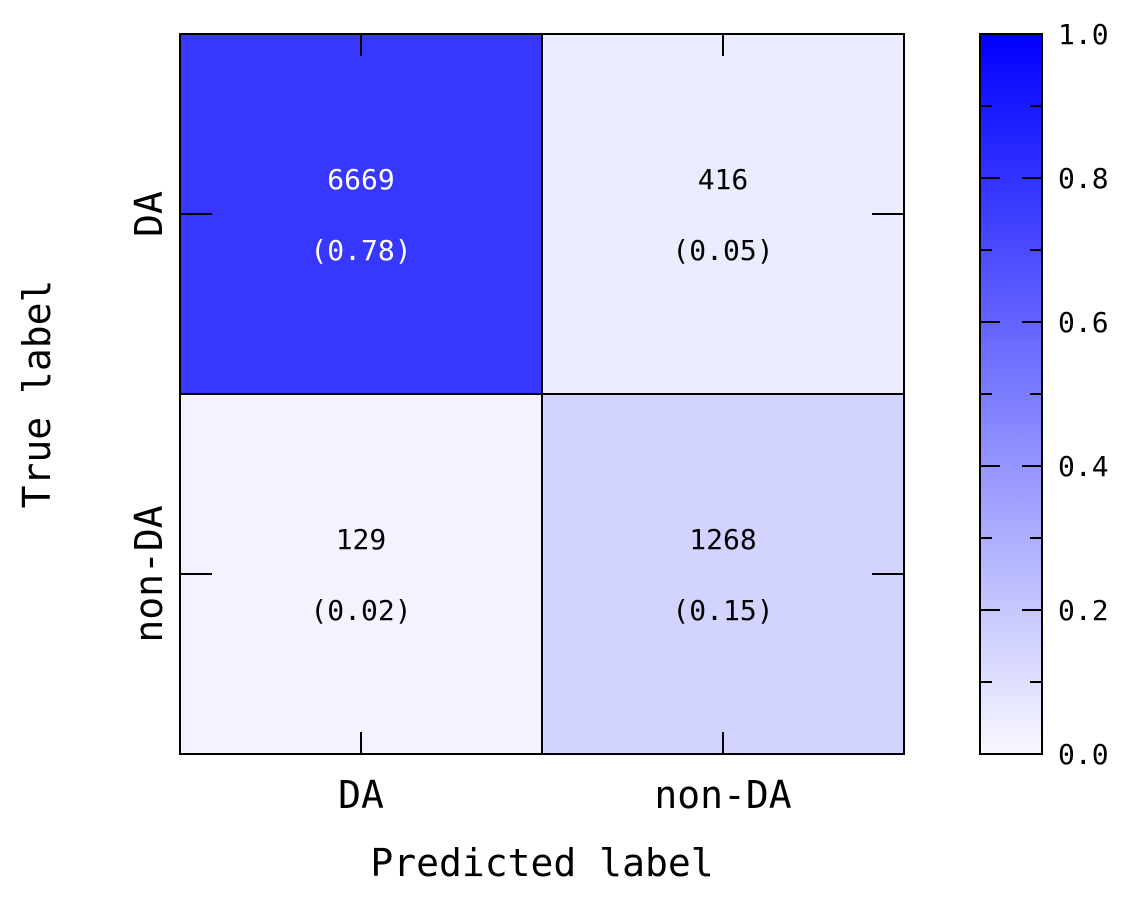  What do you see at coordinates (1083, 754) in the screenshot?
I see `colorbar-tick-label: 0.0` at bounding box center [1083, 754].